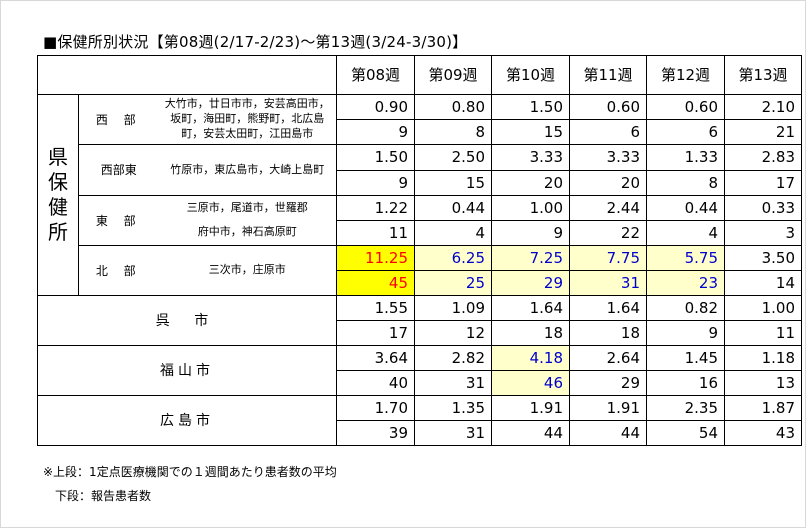 The width and height of the screenshot is (806, 528). What do you see at coordinates (453, 308) in the screenshot?
I see `avg-cell: 1.09` at bounding box center [453, 308].